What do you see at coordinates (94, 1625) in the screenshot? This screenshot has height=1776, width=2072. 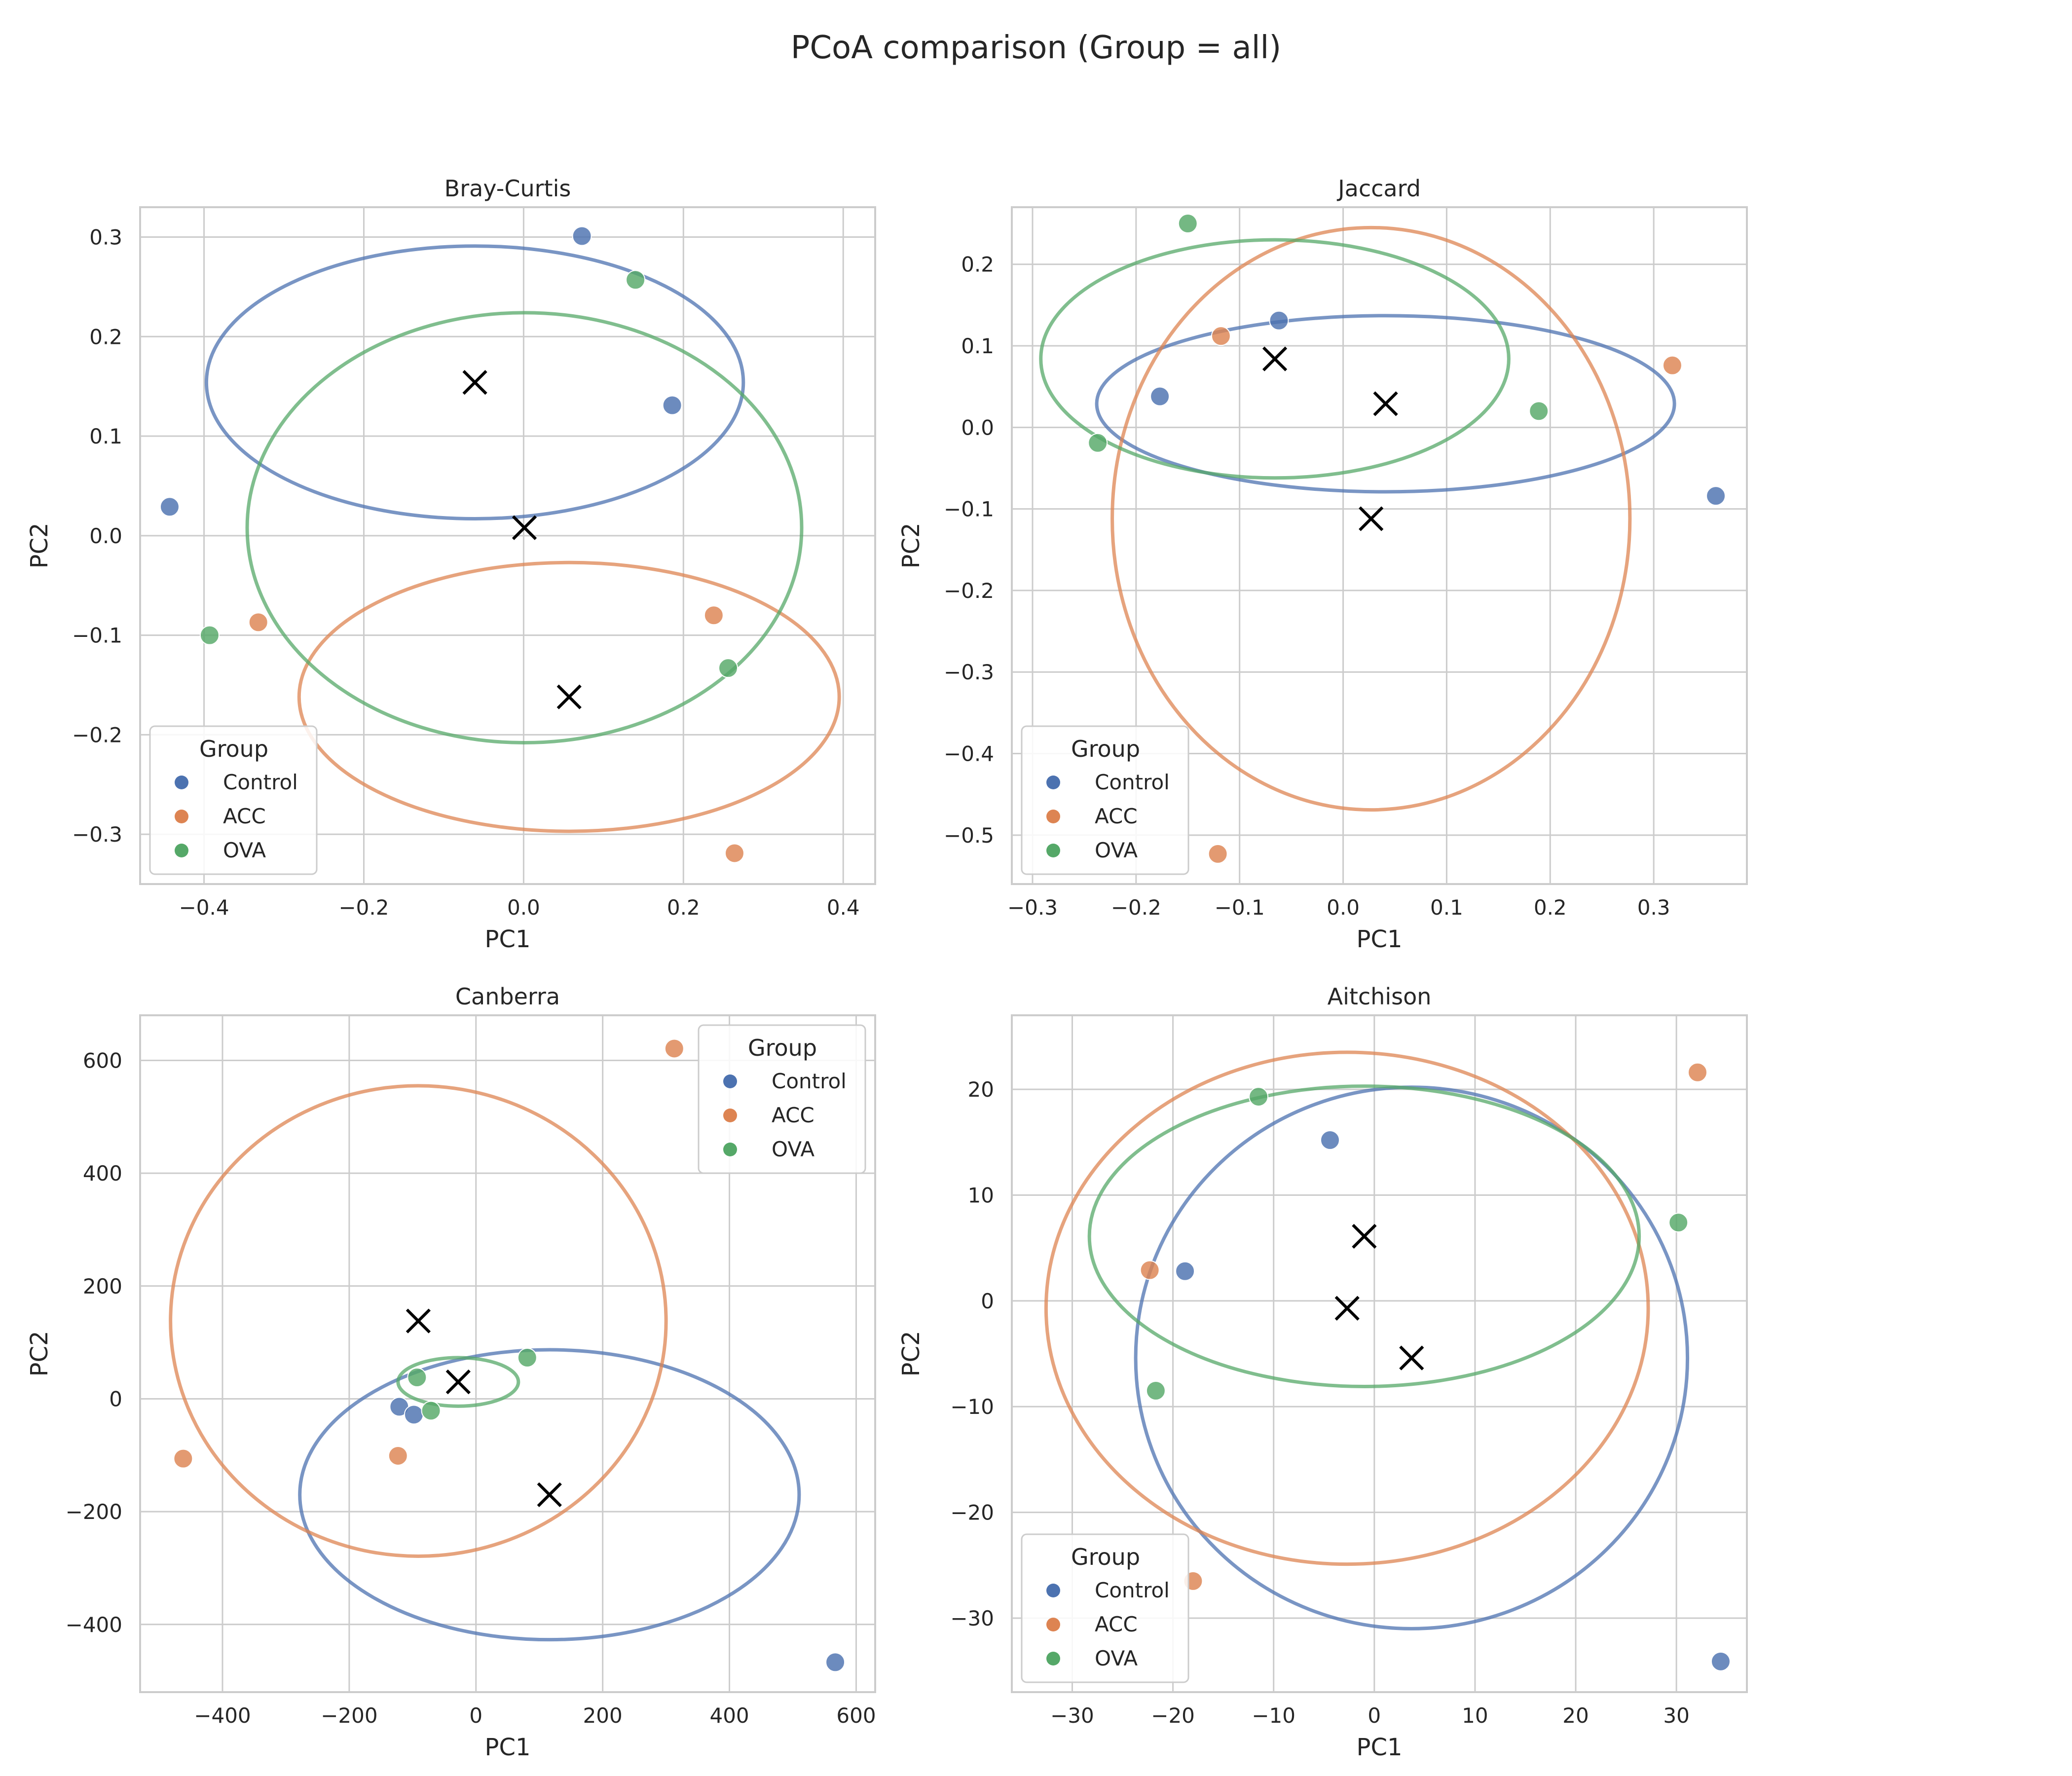 I see `y-tick-label: −400` at bounding box center [94, 1625].